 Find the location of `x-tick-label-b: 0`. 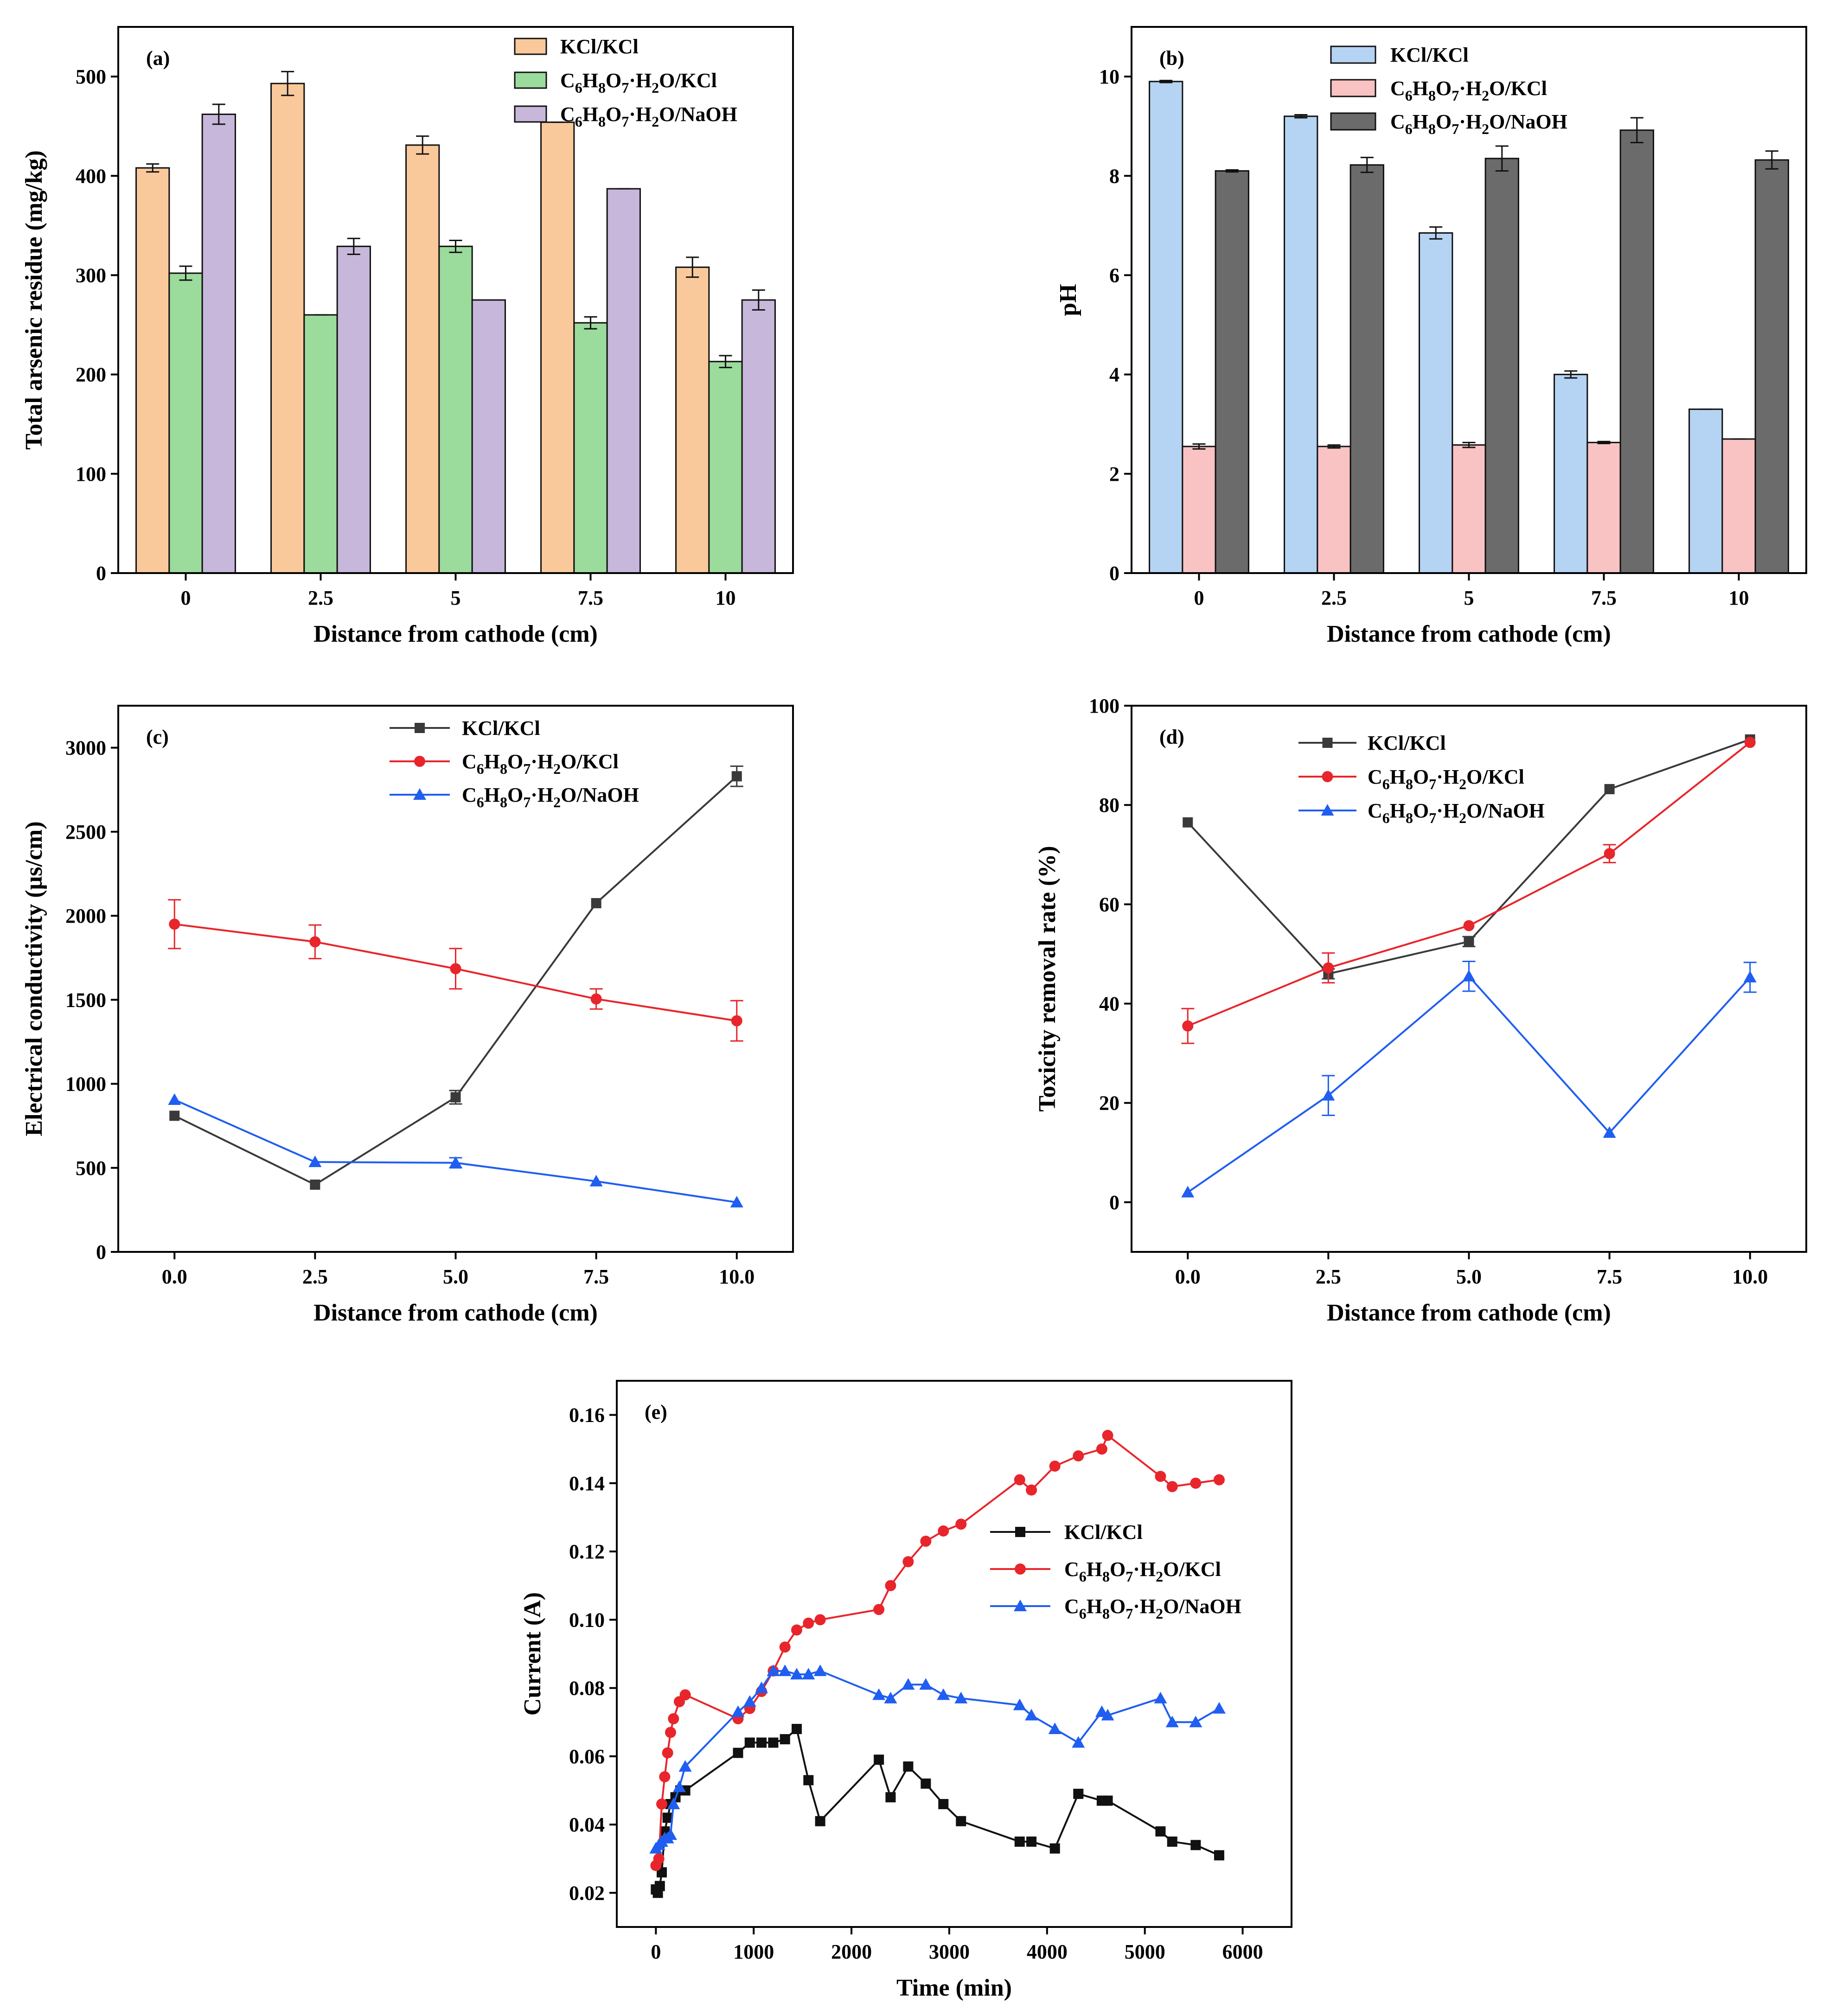

x-tick-label-b: 0 is located at coordinates (1199, 598).